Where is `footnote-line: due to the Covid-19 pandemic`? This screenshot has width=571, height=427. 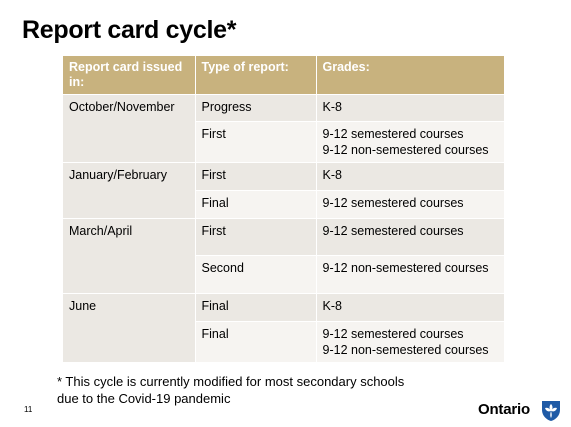 footnote-line: due to the Covid-19 pandemic is located at coordinates (144, 398).